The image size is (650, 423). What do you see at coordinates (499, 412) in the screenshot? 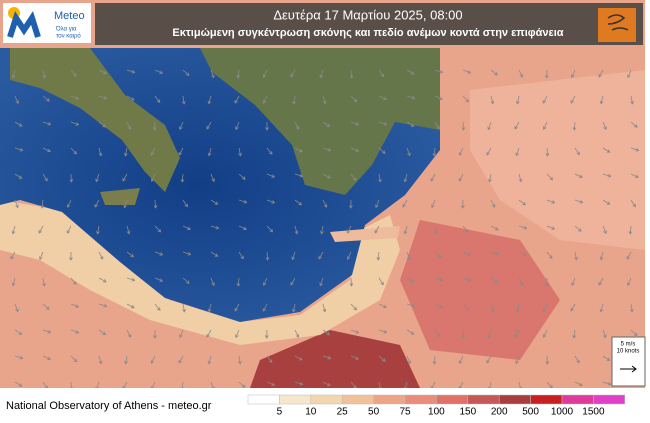
I see `legend-tick-label: 200` at bounding box center [499, 412].